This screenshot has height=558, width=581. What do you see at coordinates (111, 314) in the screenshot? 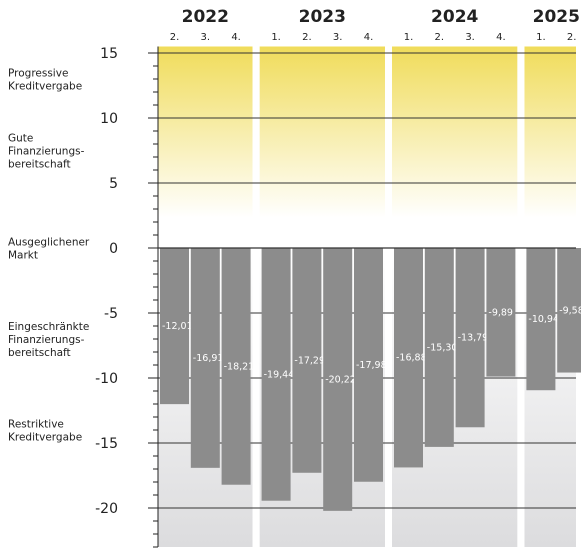
I see `y-tick-label: -5` at bounding box center [111, 314].